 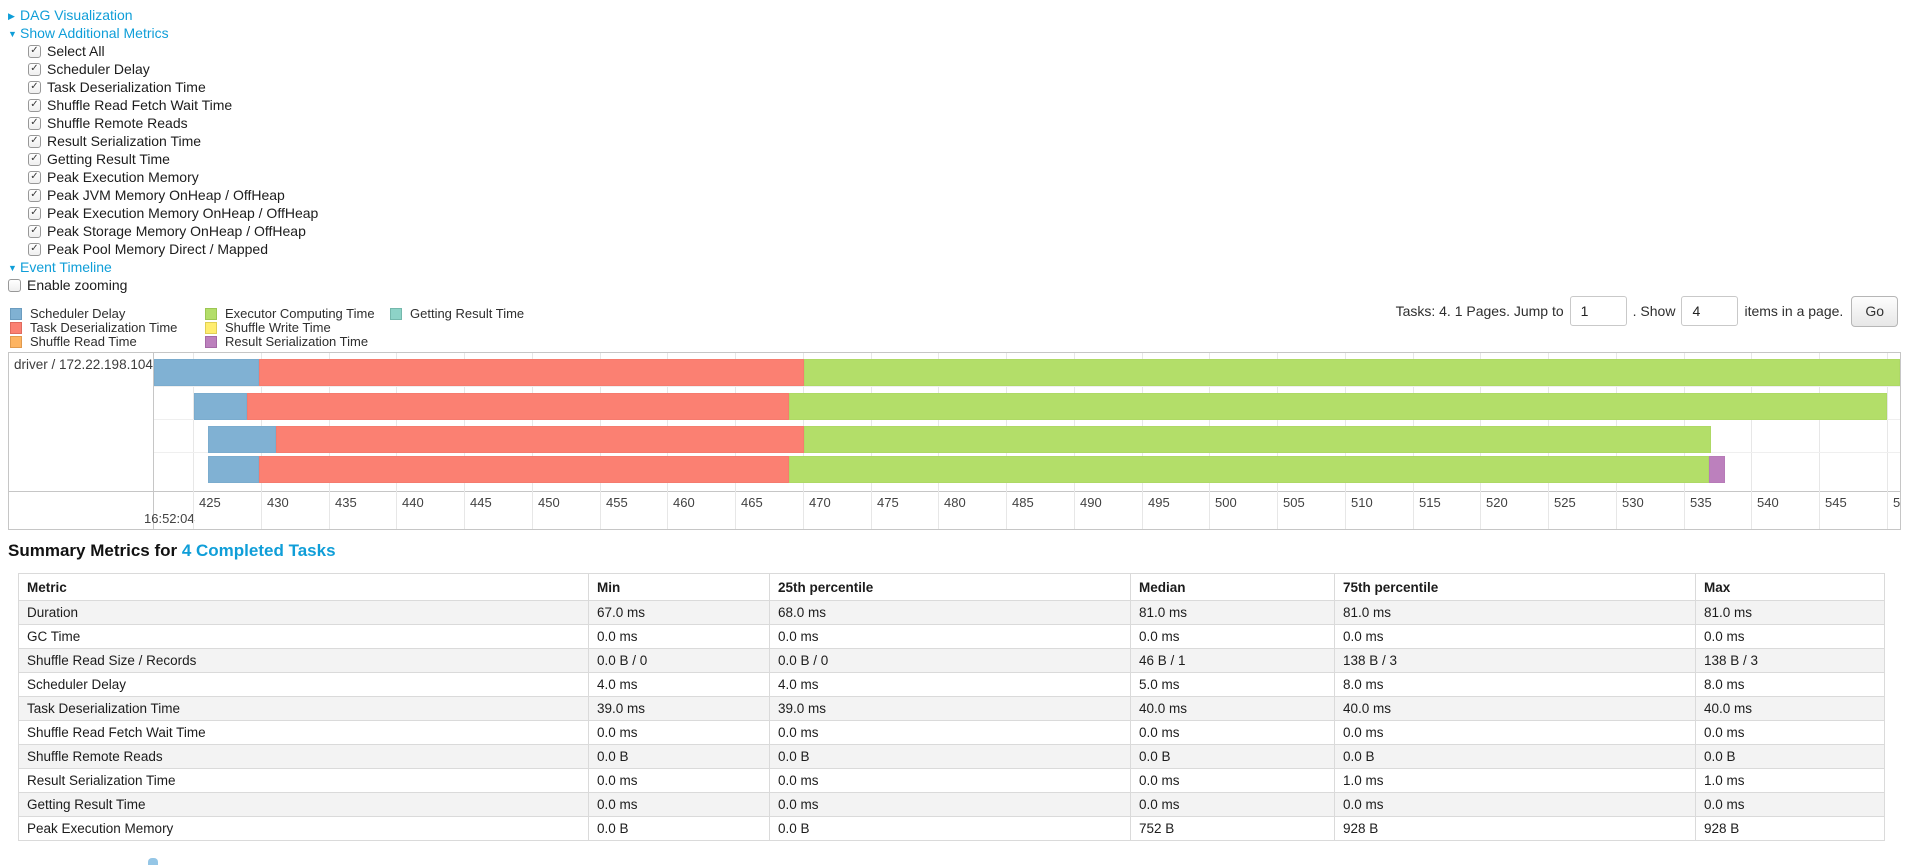 What do you see at coordinates (1249, 469) in the screenshot?
I see `task-bar-segment-executor-computing` at bounding box center [1249, 469].